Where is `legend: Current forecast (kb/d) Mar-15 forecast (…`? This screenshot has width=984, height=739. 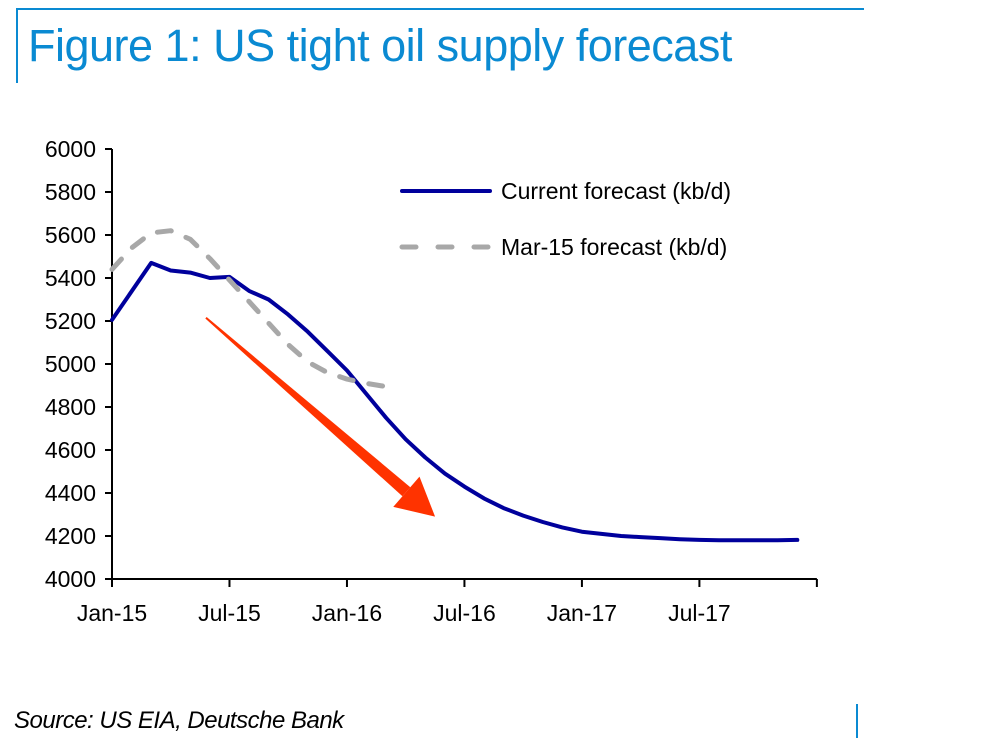
legend: Current forecast (kb/d) Mar-15 forecast (… is located at coordinates (565, 219).